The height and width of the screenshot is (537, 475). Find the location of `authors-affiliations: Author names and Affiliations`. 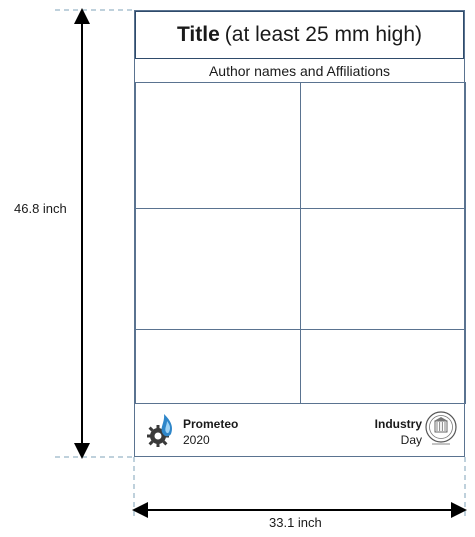

authors-affiliations: Author names and Affiliations is located at coordinates (299, 71).